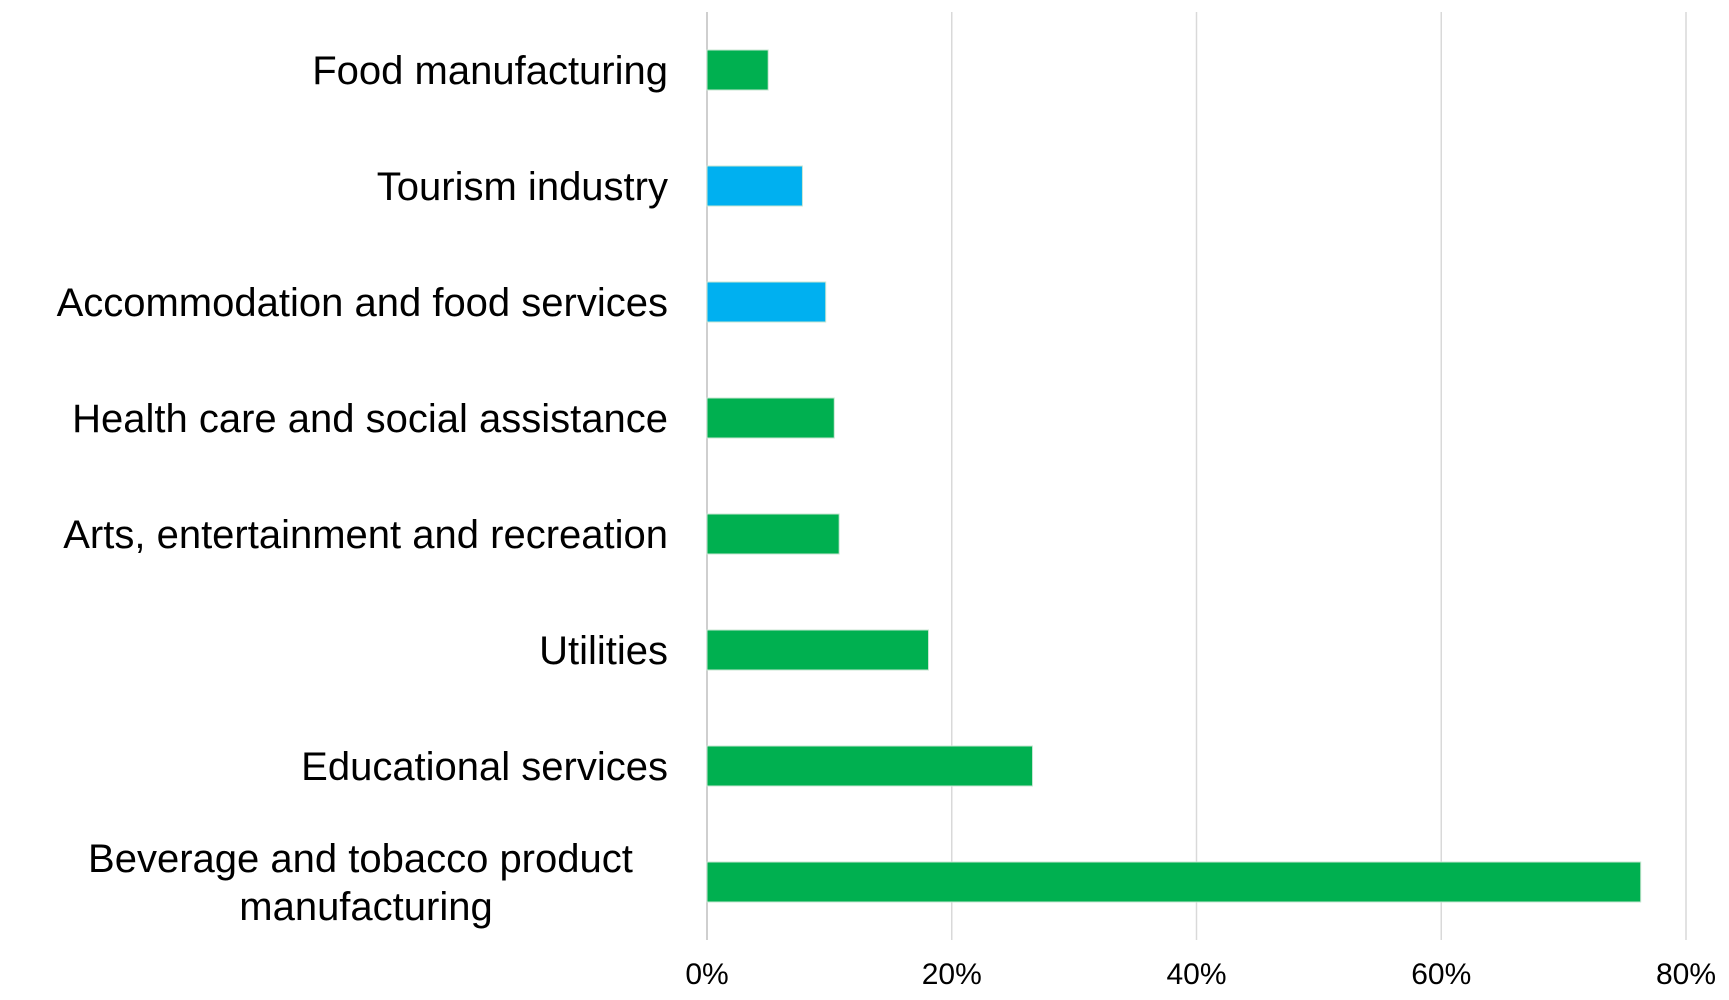 This screenshot has height=1000, width=1729. What do you see at coordinates (1196, 974) in the screenshot?
I see `x-tick-label: 40%` at bounding box center [1196, 974].